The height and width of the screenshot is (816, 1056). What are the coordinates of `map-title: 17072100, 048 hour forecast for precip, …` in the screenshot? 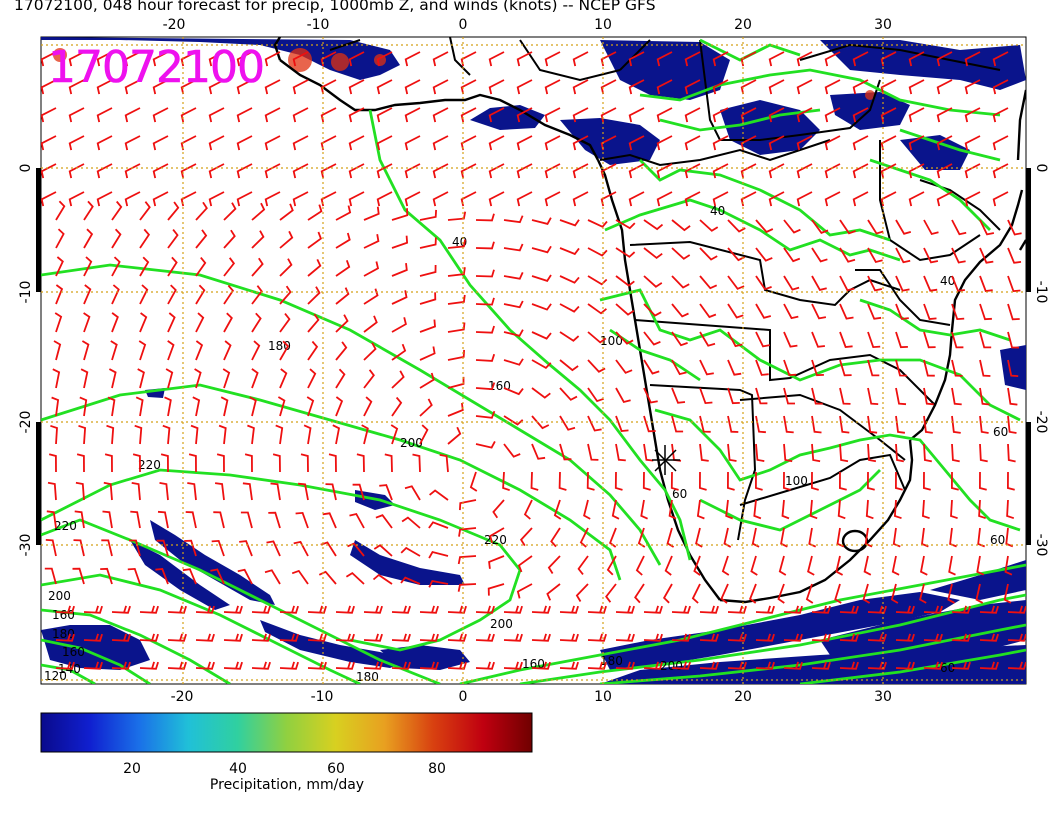 It's located at (335, 7).